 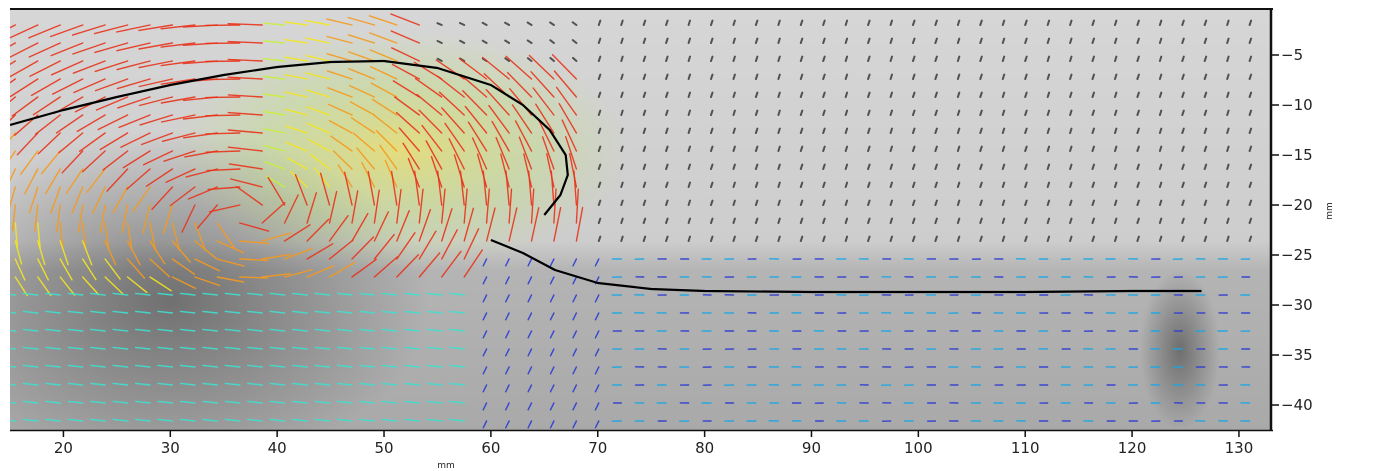 I want to click on x-axis-ticks: 20 30 40 50 60 70 80 90 100 110 120 130, so click(x=653, y=443).